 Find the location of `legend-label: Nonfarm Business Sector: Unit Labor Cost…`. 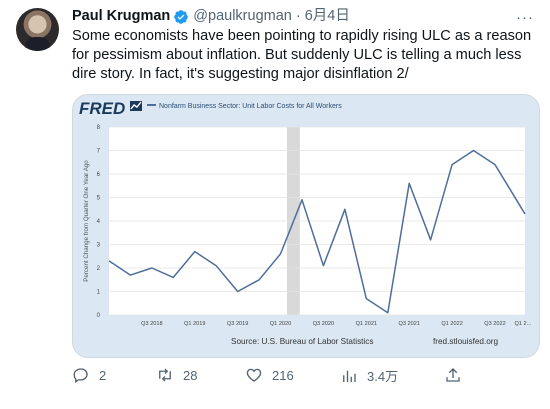

legend-label: Nonfarm Business Sector: Unit Labor Cost… is located at coordinates (250, 106).